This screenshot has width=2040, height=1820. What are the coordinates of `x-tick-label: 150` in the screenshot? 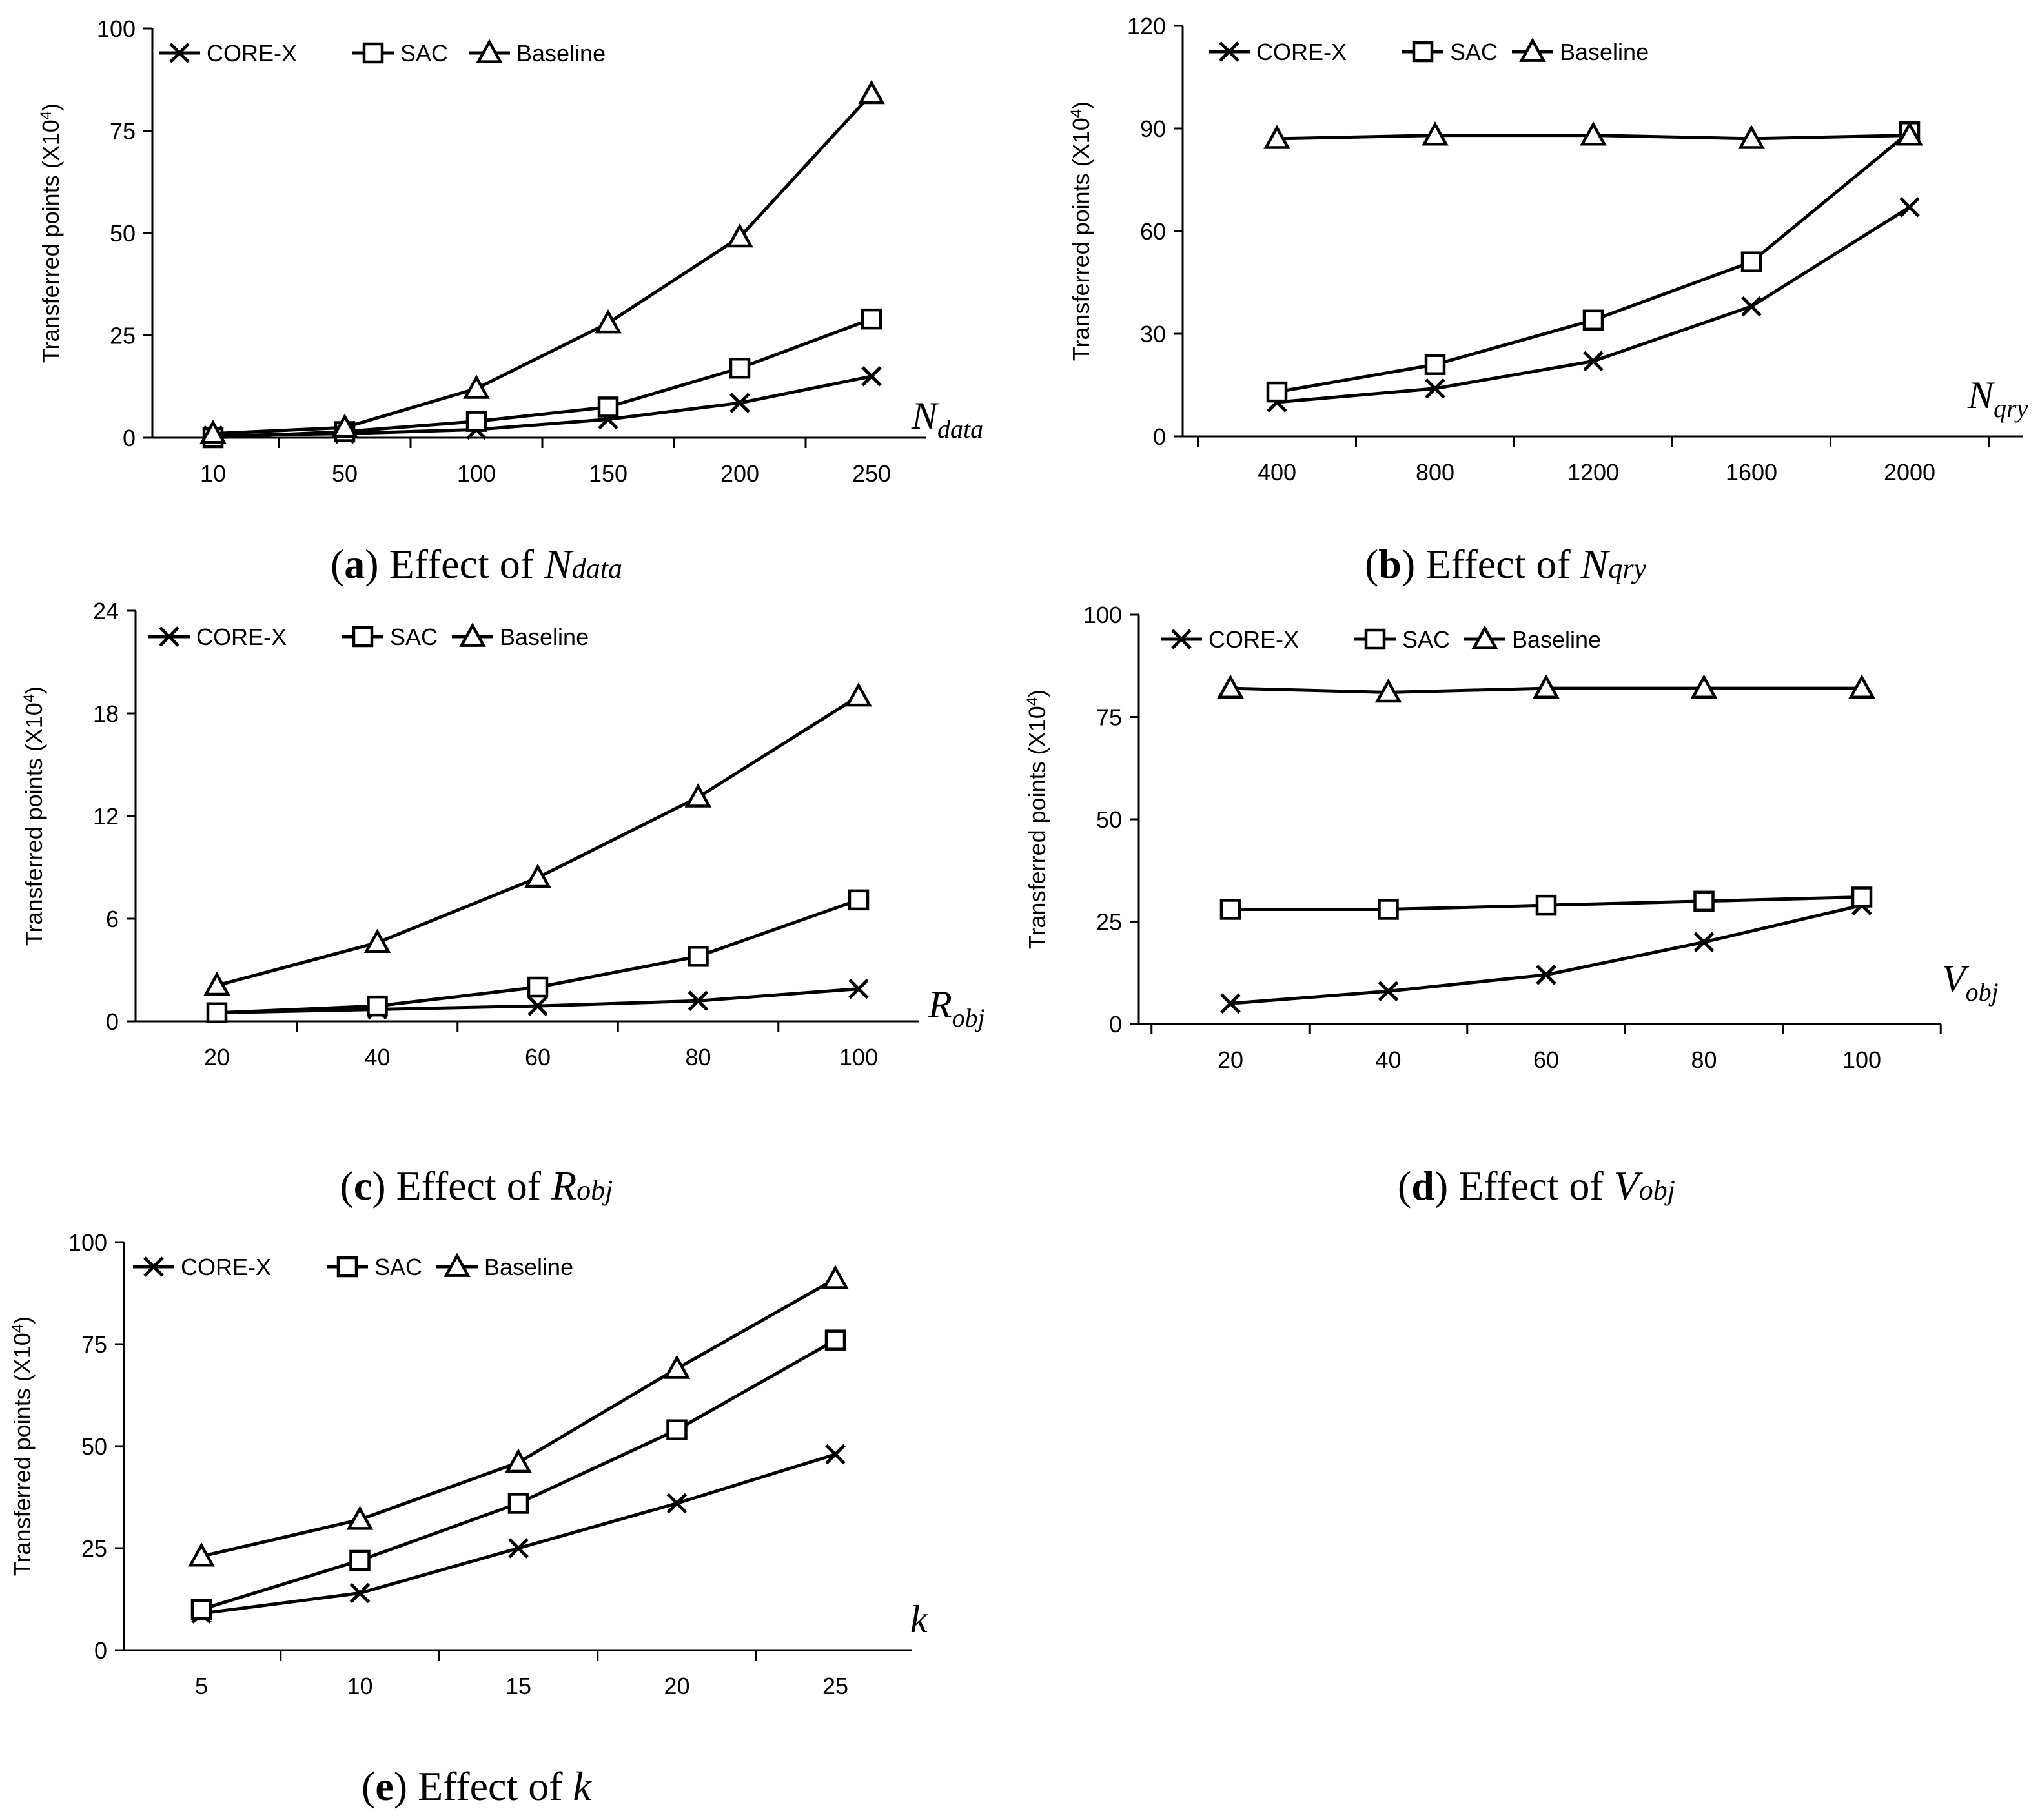 It's located at (608, 473).